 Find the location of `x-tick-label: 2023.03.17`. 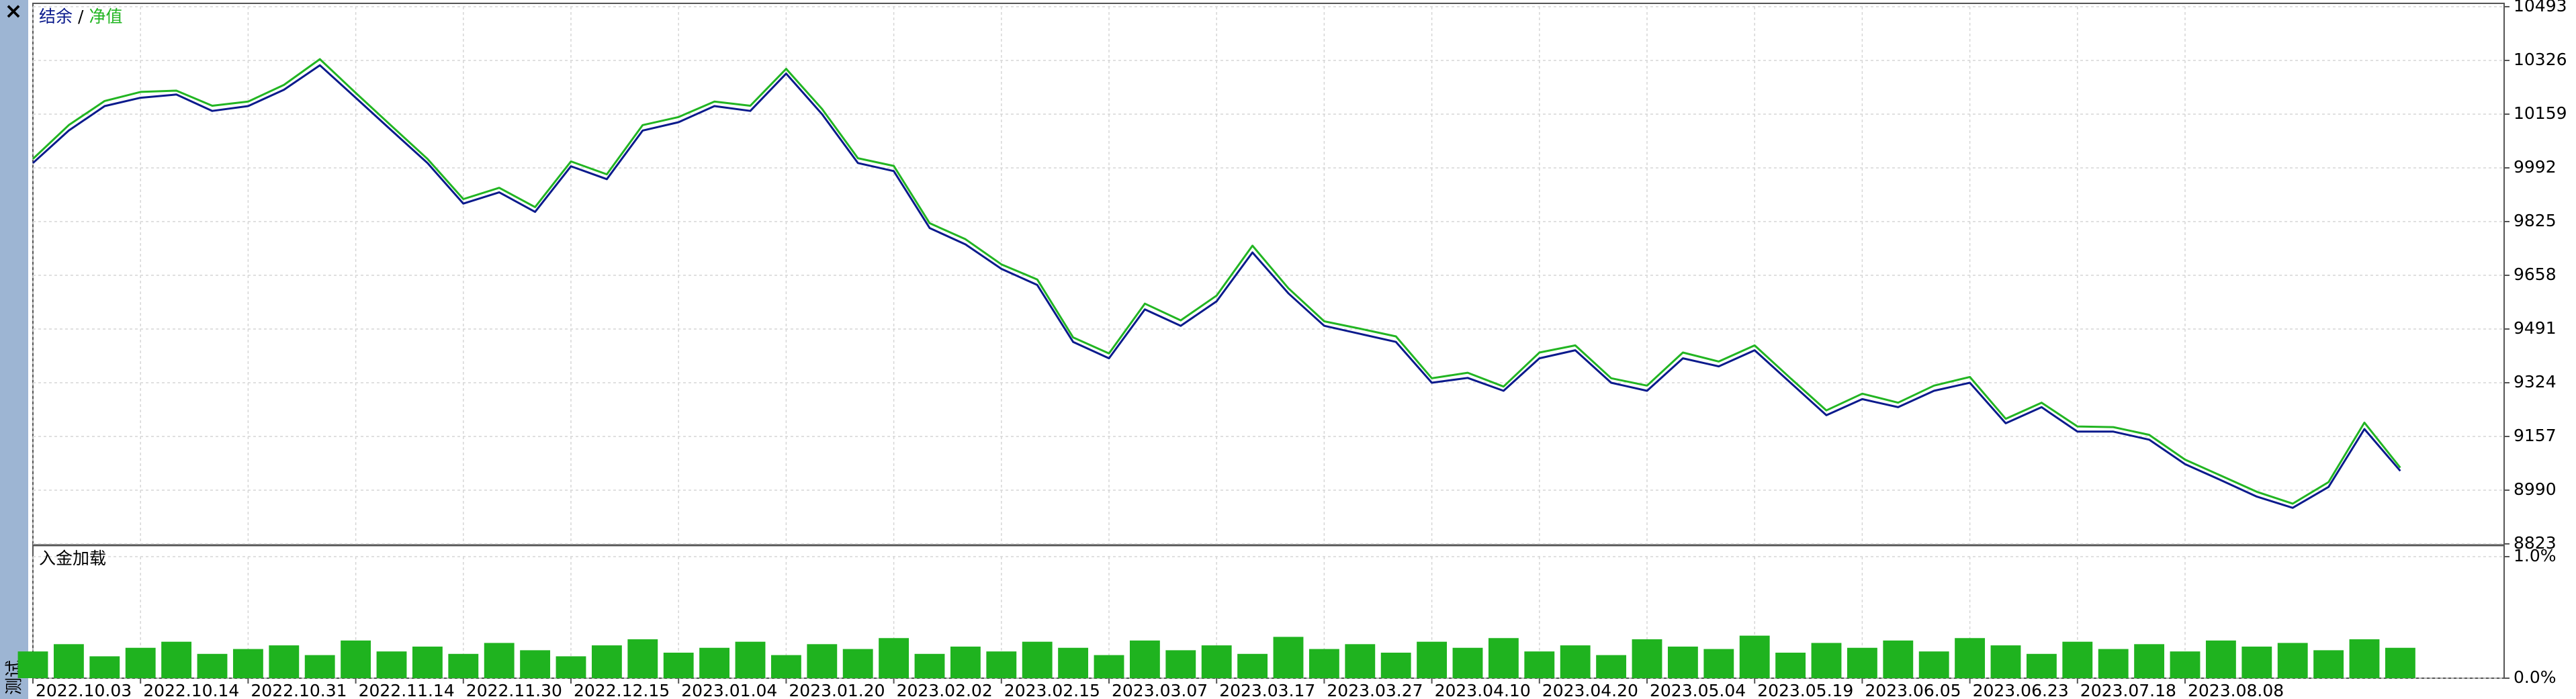

x-tick-label: 2023.03.17 is located at coordinates (1267, 690).